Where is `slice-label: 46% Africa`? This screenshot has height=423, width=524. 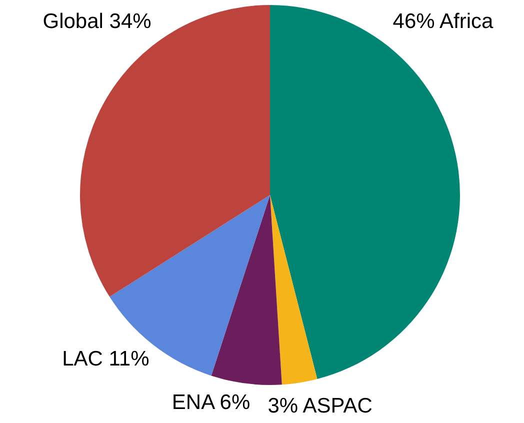
slice-label: 46% Africa is located at coordinates (443, 22).